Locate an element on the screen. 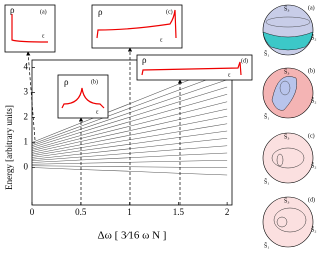  inset-label: (b) is located at coordinates (94, 81).